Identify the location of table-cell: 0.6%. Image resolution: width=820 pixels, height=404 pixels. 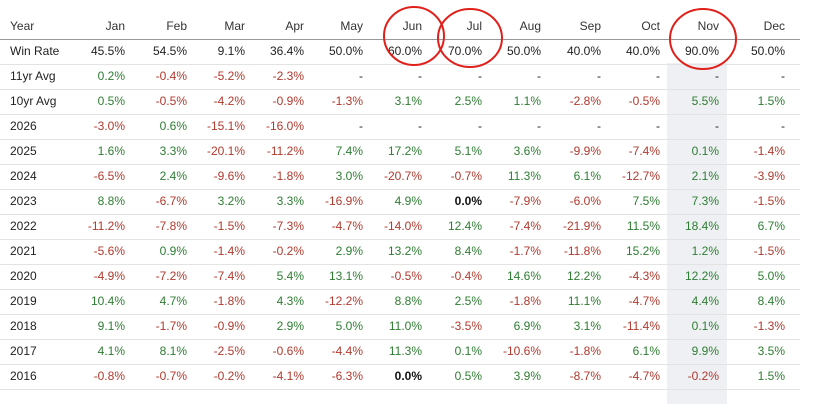
(173, 126).